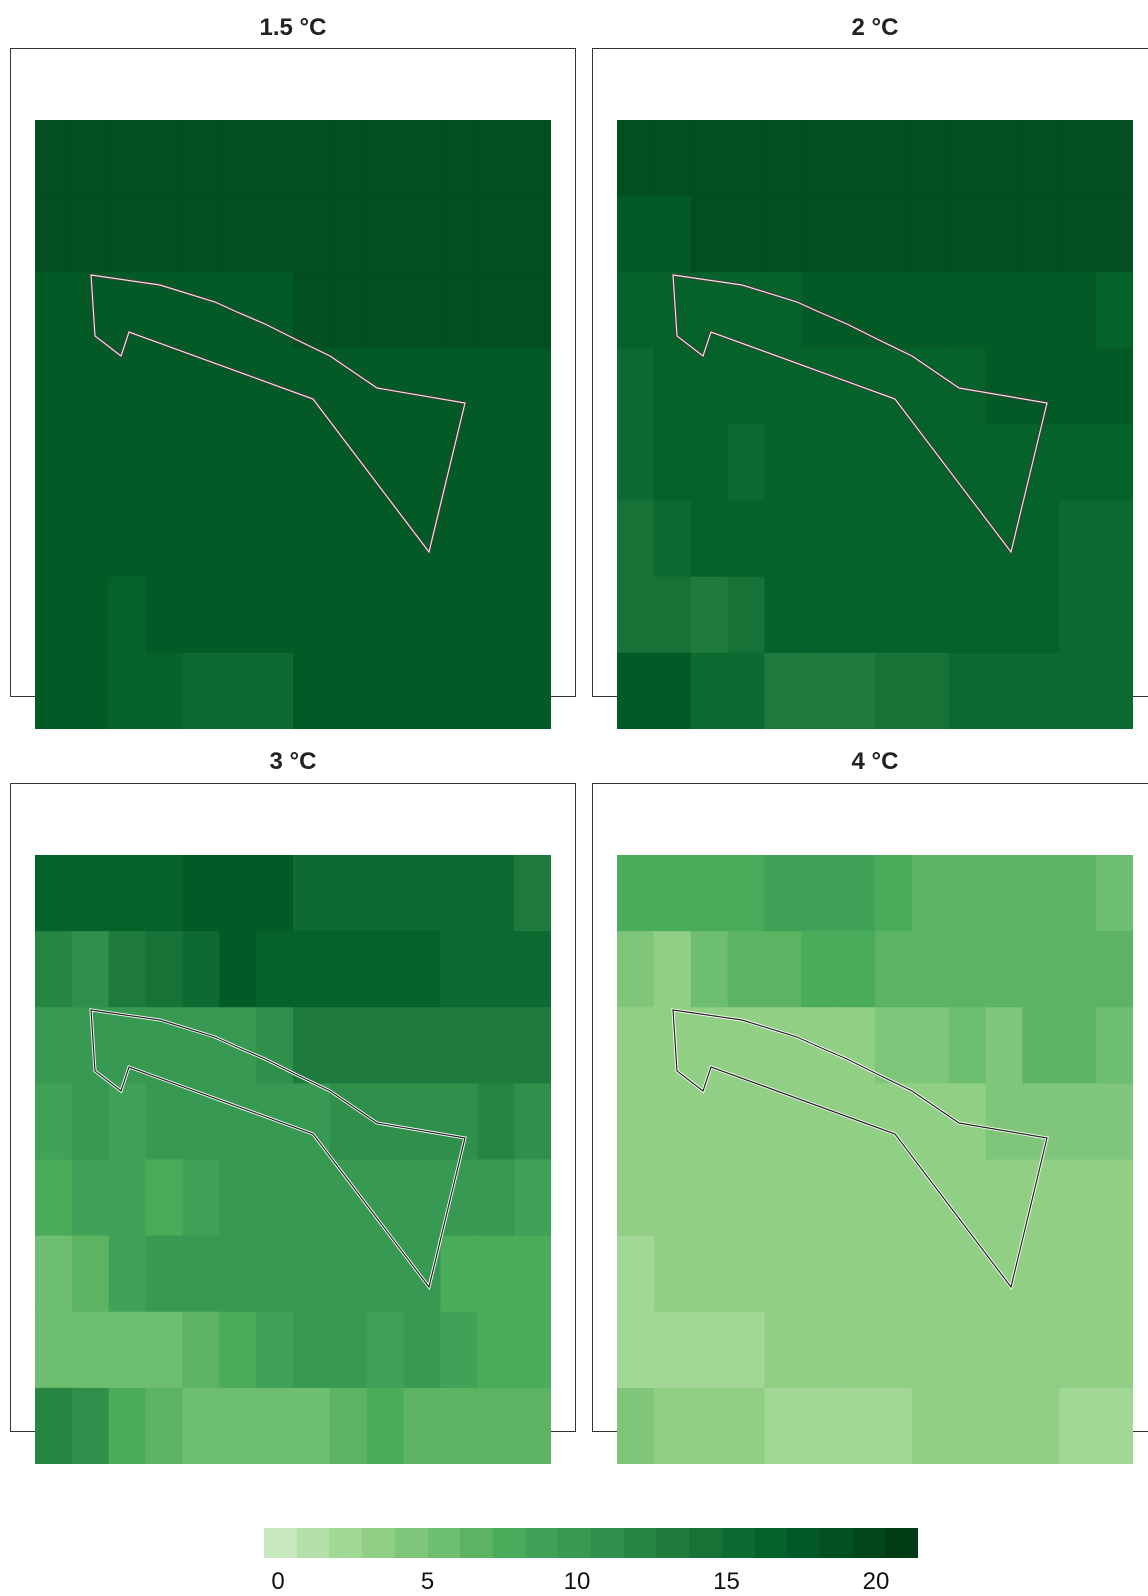 This screenshot has width=1148, height=1596. Describe the element at coordinates (591, 1543) in the screenshot. I see `color-legend` at that location.